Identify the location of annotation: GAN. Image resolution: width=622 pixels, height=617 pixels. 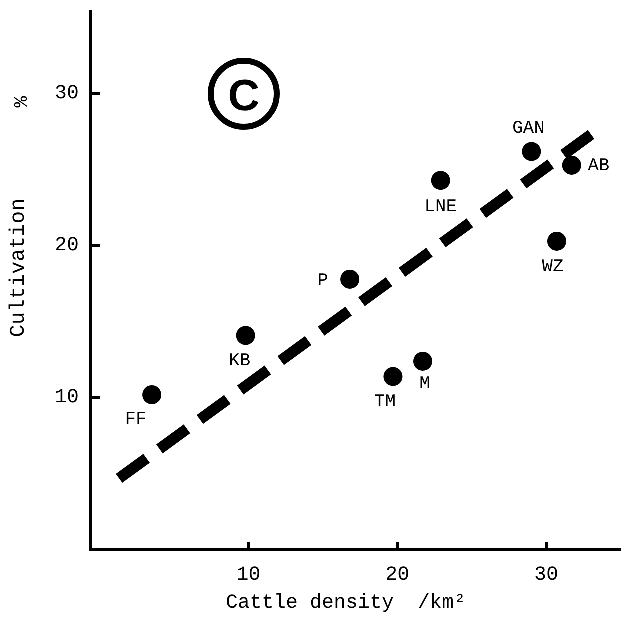
(528, 128).